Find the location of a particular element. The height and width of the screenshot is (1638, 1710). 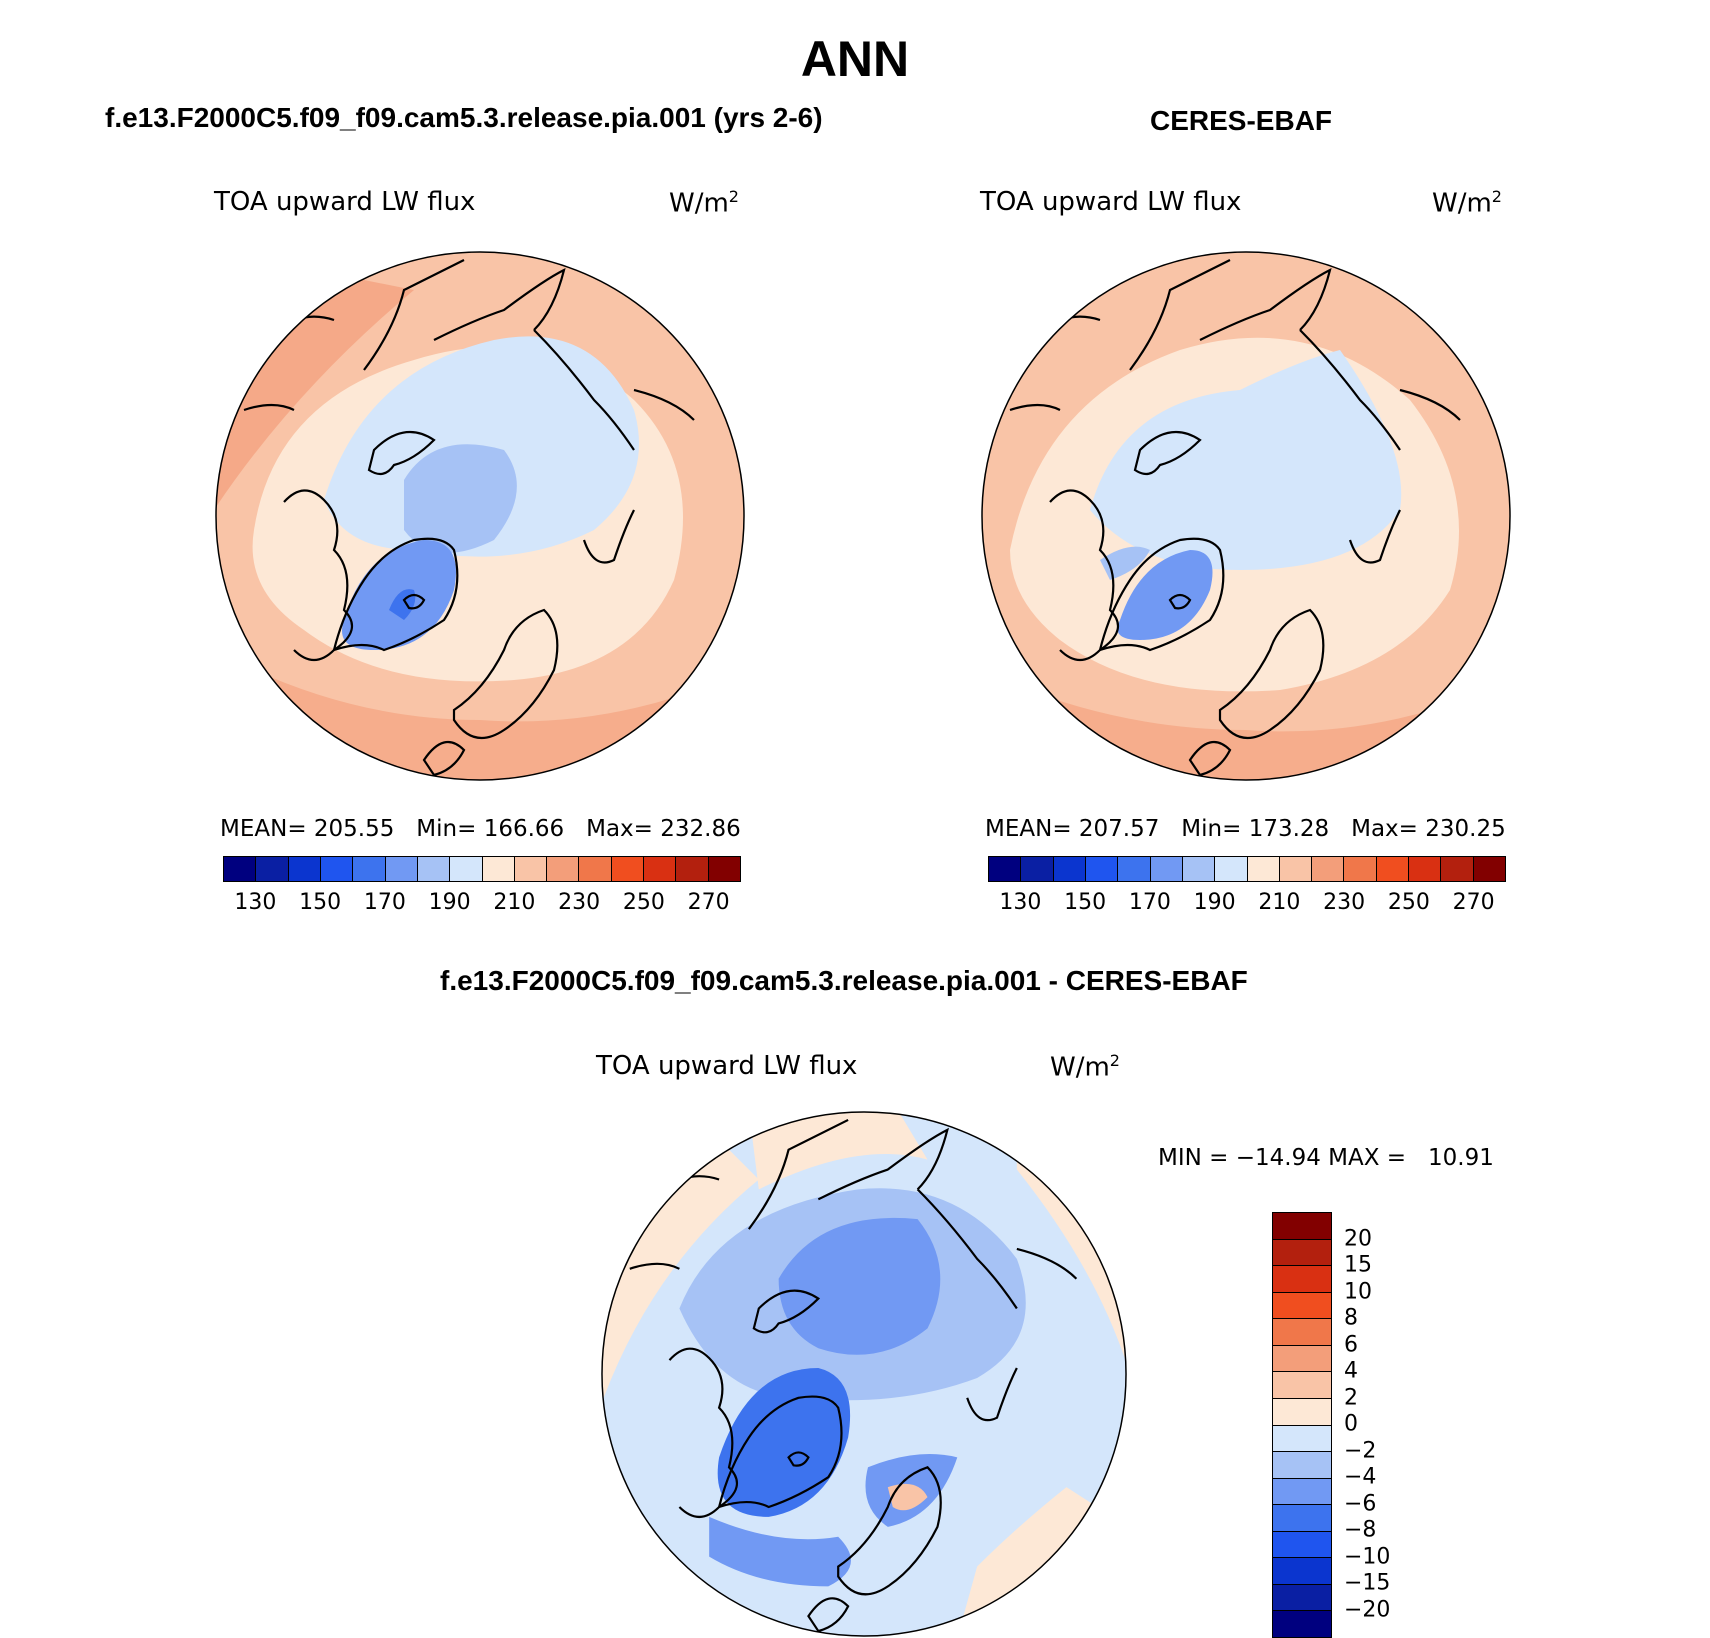

colorbar-tick-label: −2 is located at coordinates (1360, 1450).